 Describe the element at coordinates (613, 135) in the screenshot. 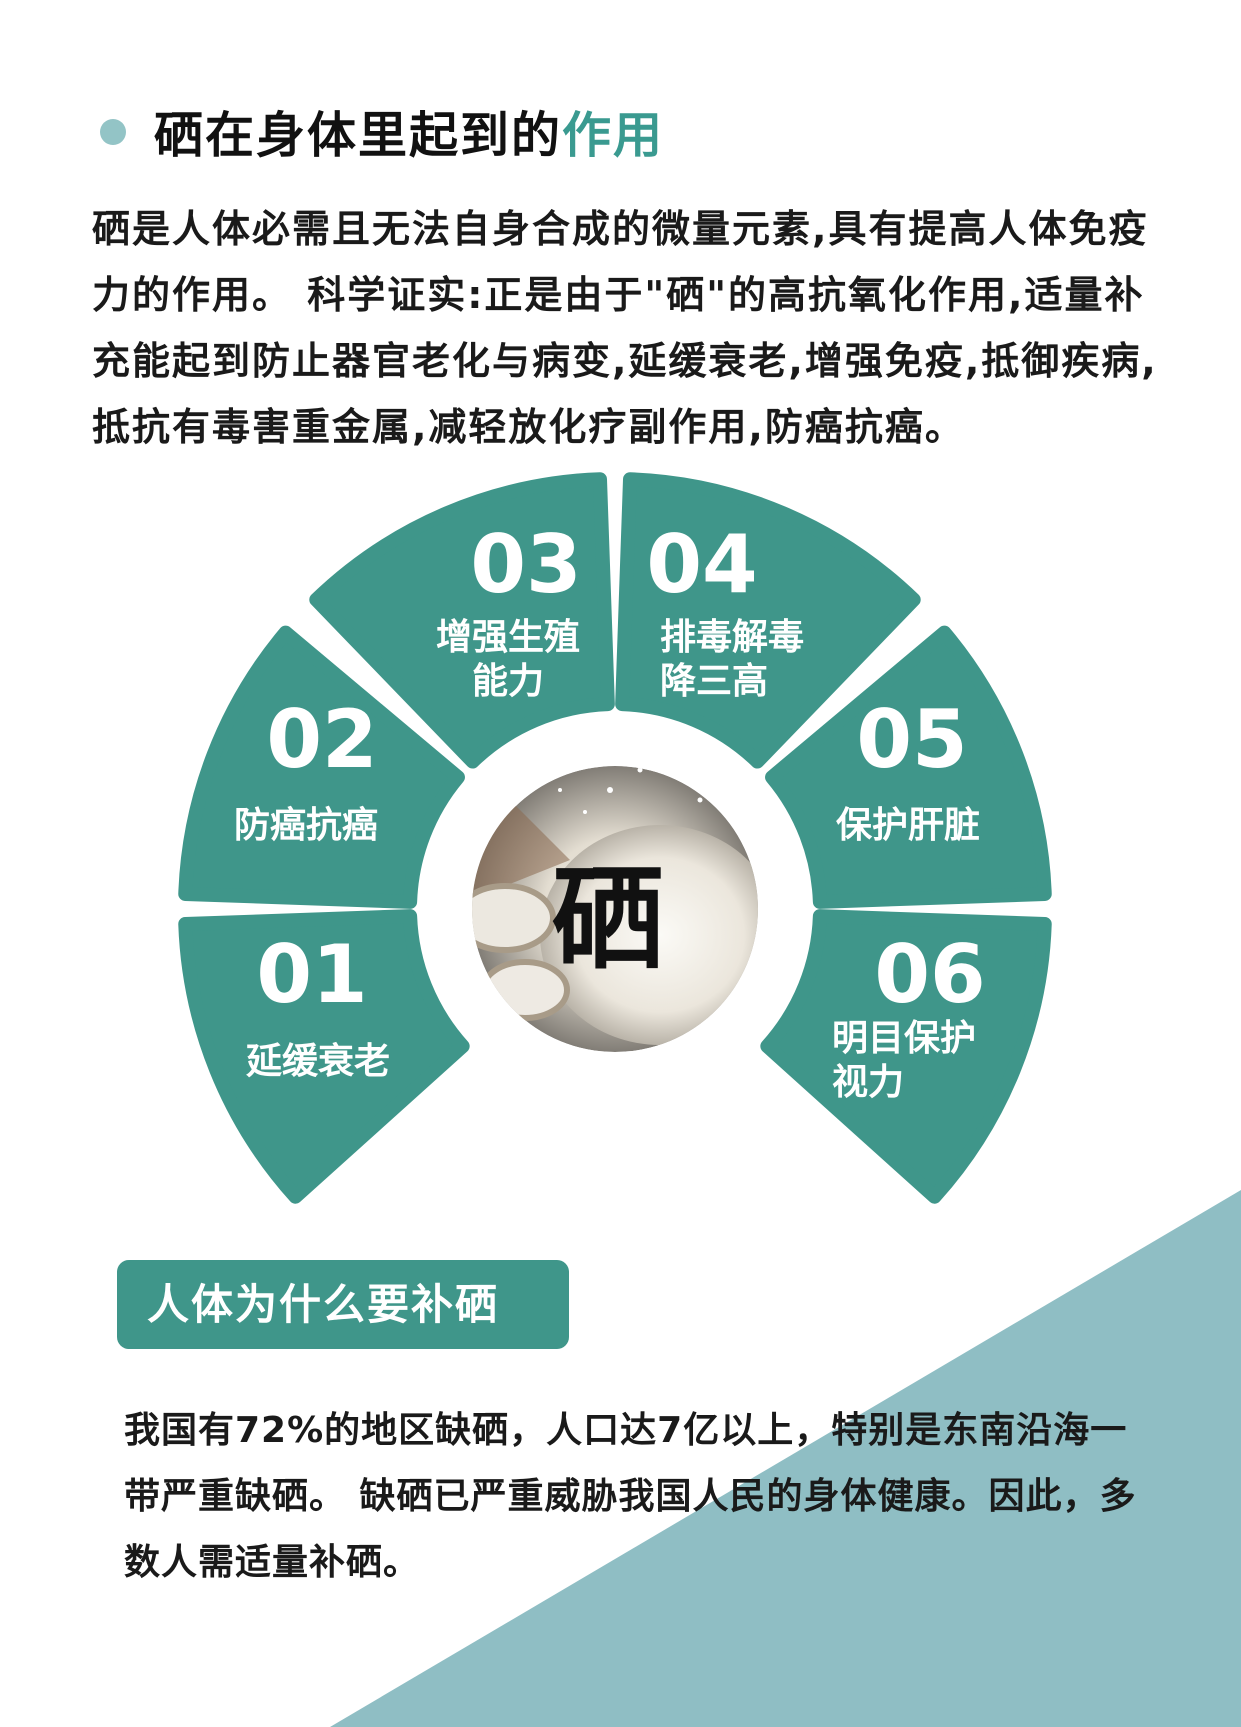

I see `page-title-accent: 作用` at that location.